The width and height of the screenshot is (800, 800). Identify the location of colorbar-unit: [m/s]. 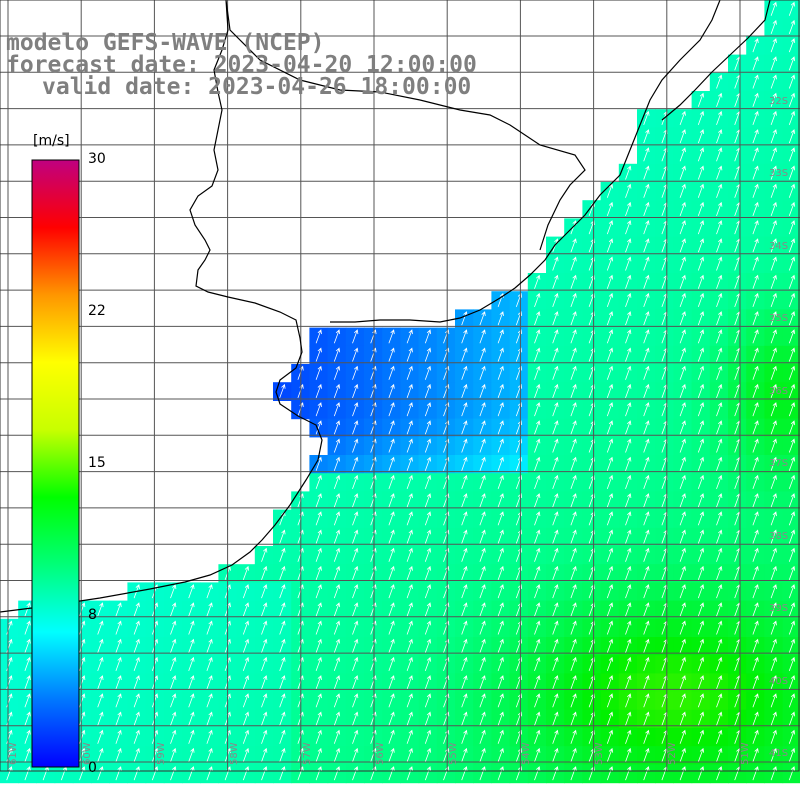
(51, 141).